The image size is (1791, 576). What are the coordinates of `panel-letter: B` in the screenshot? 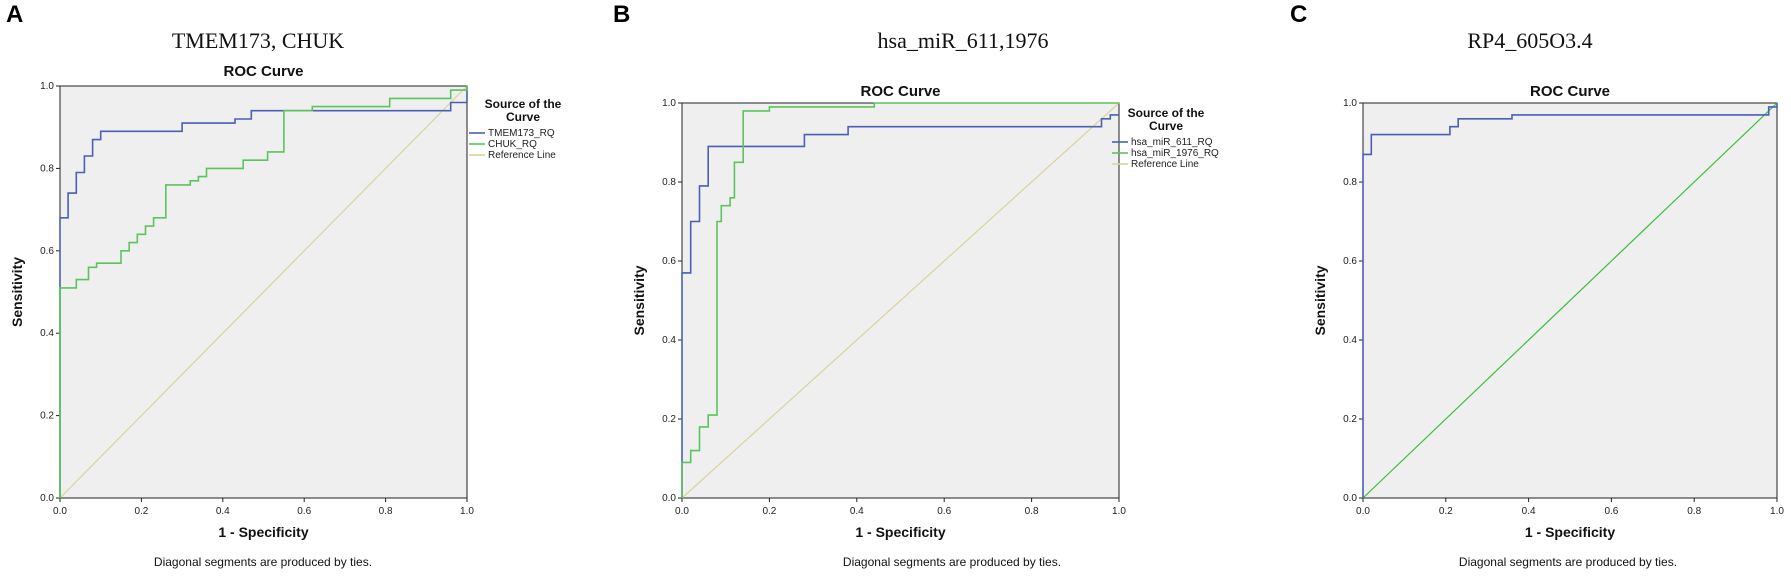 It's located at (621, 14).